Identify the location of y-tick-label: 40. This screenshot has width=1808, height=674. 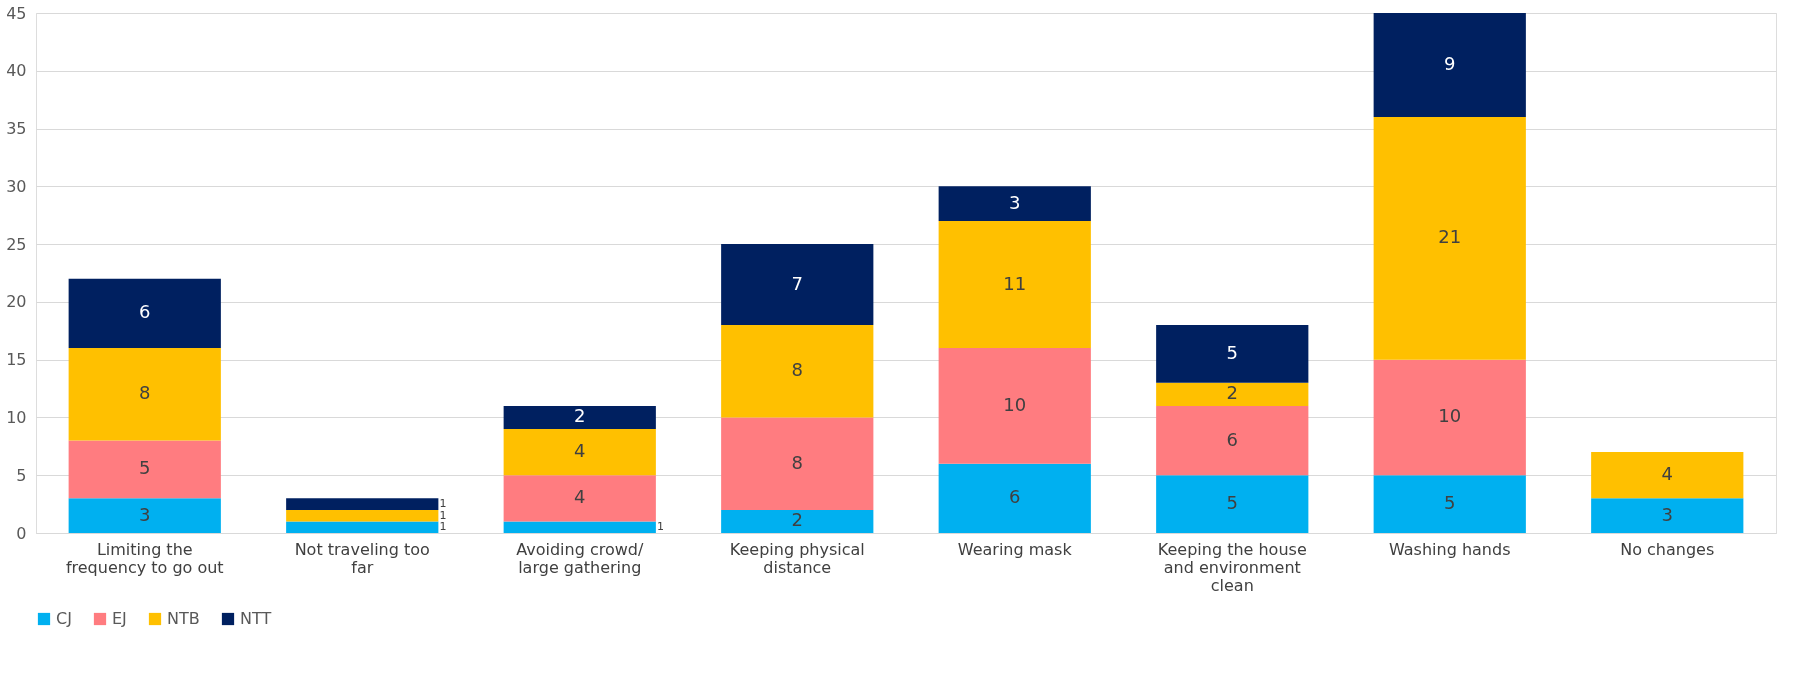
(16, 71).